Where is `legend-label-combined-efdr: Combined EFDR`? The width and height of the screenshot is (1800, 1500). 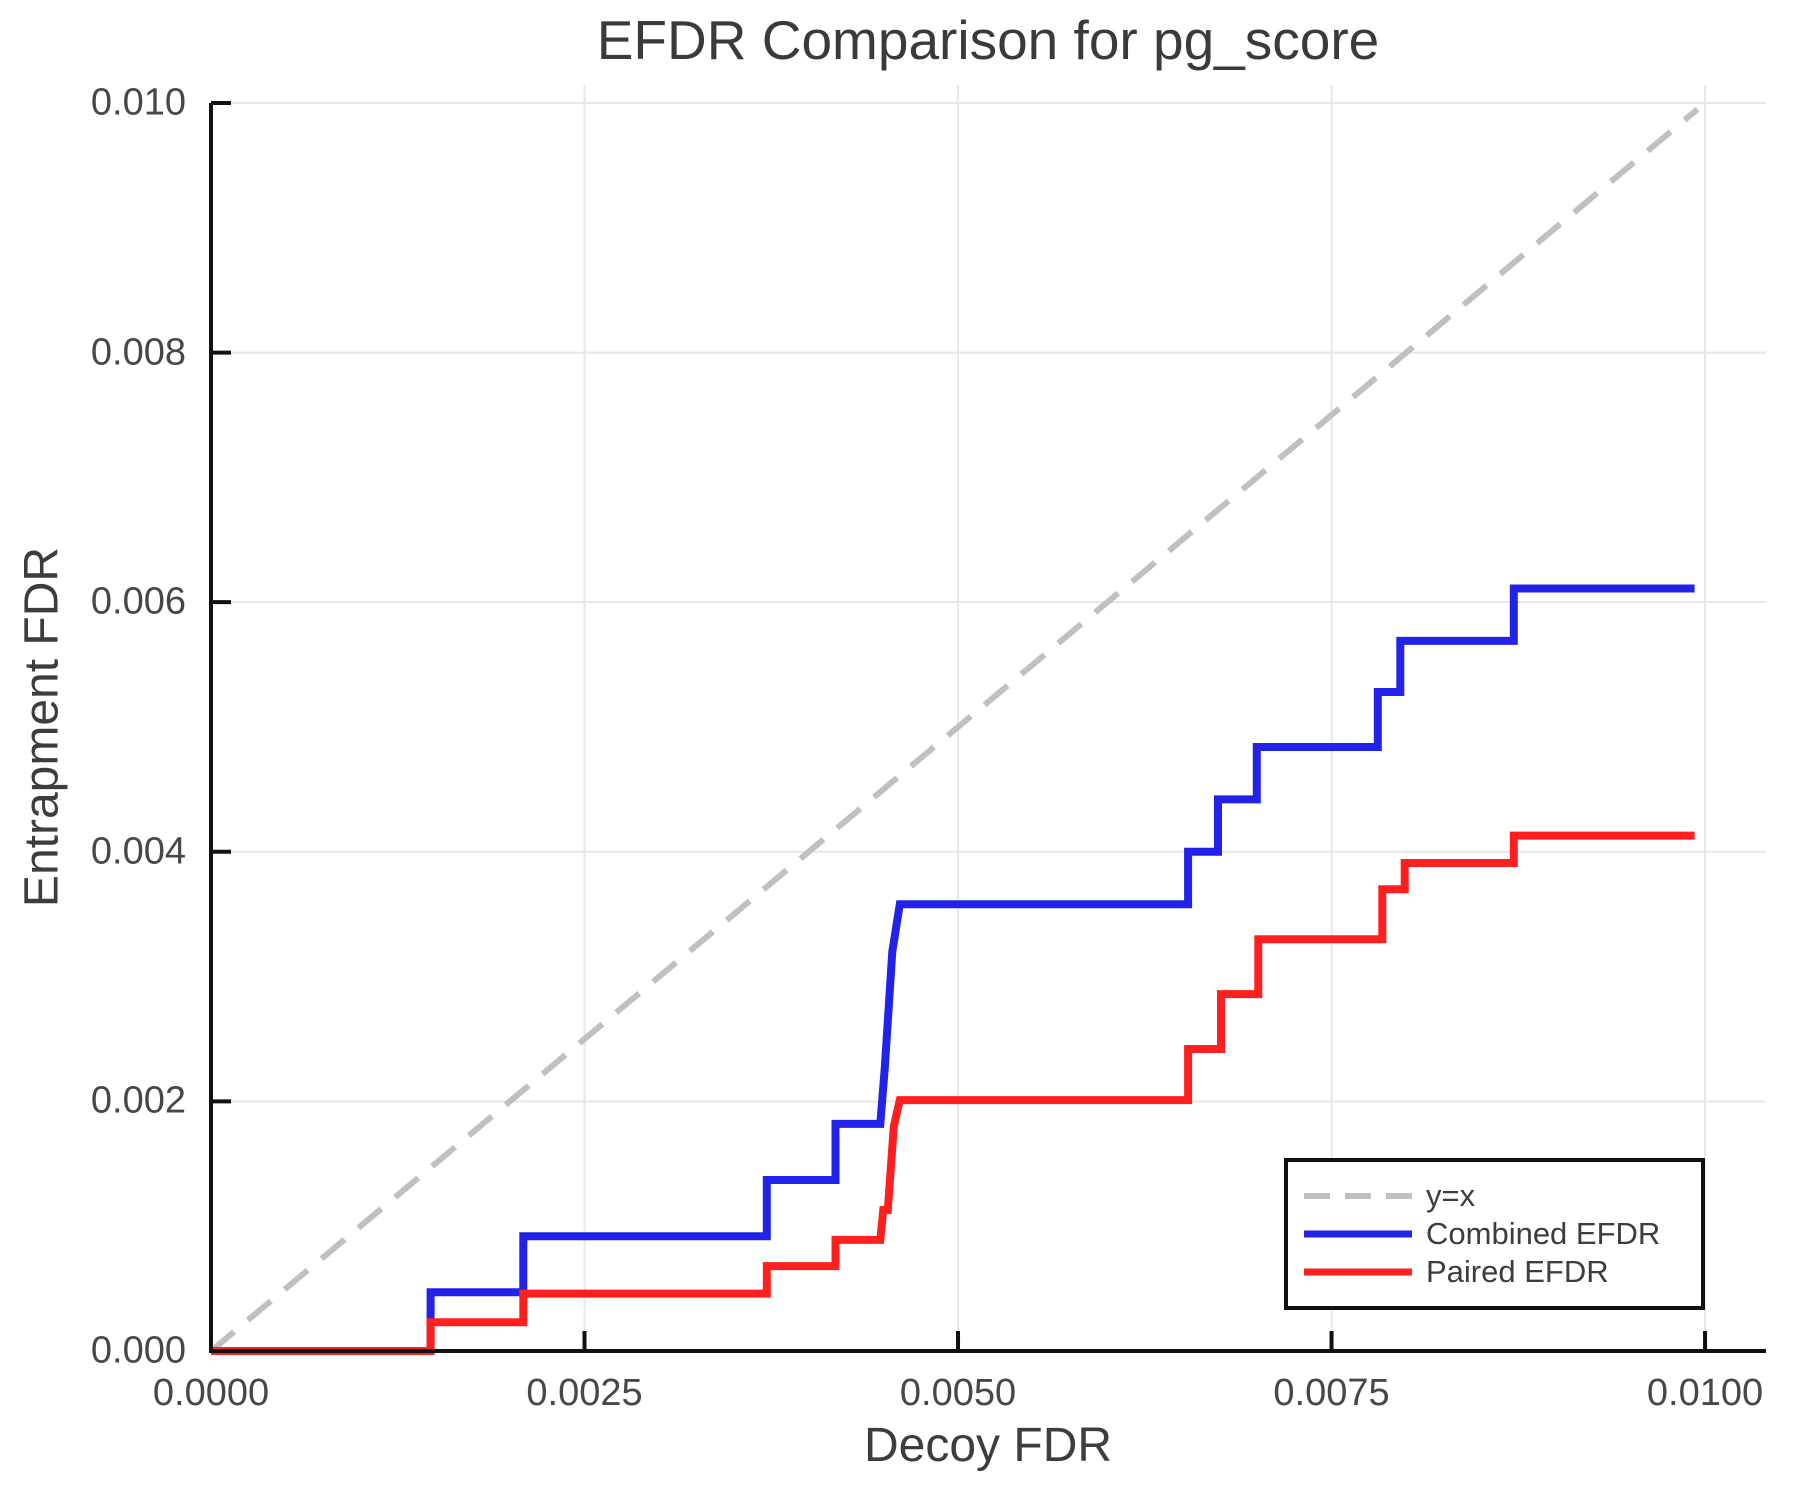 legend-label-combined-efdr: Combined EFDR is located at coordinates (1543, 1233).